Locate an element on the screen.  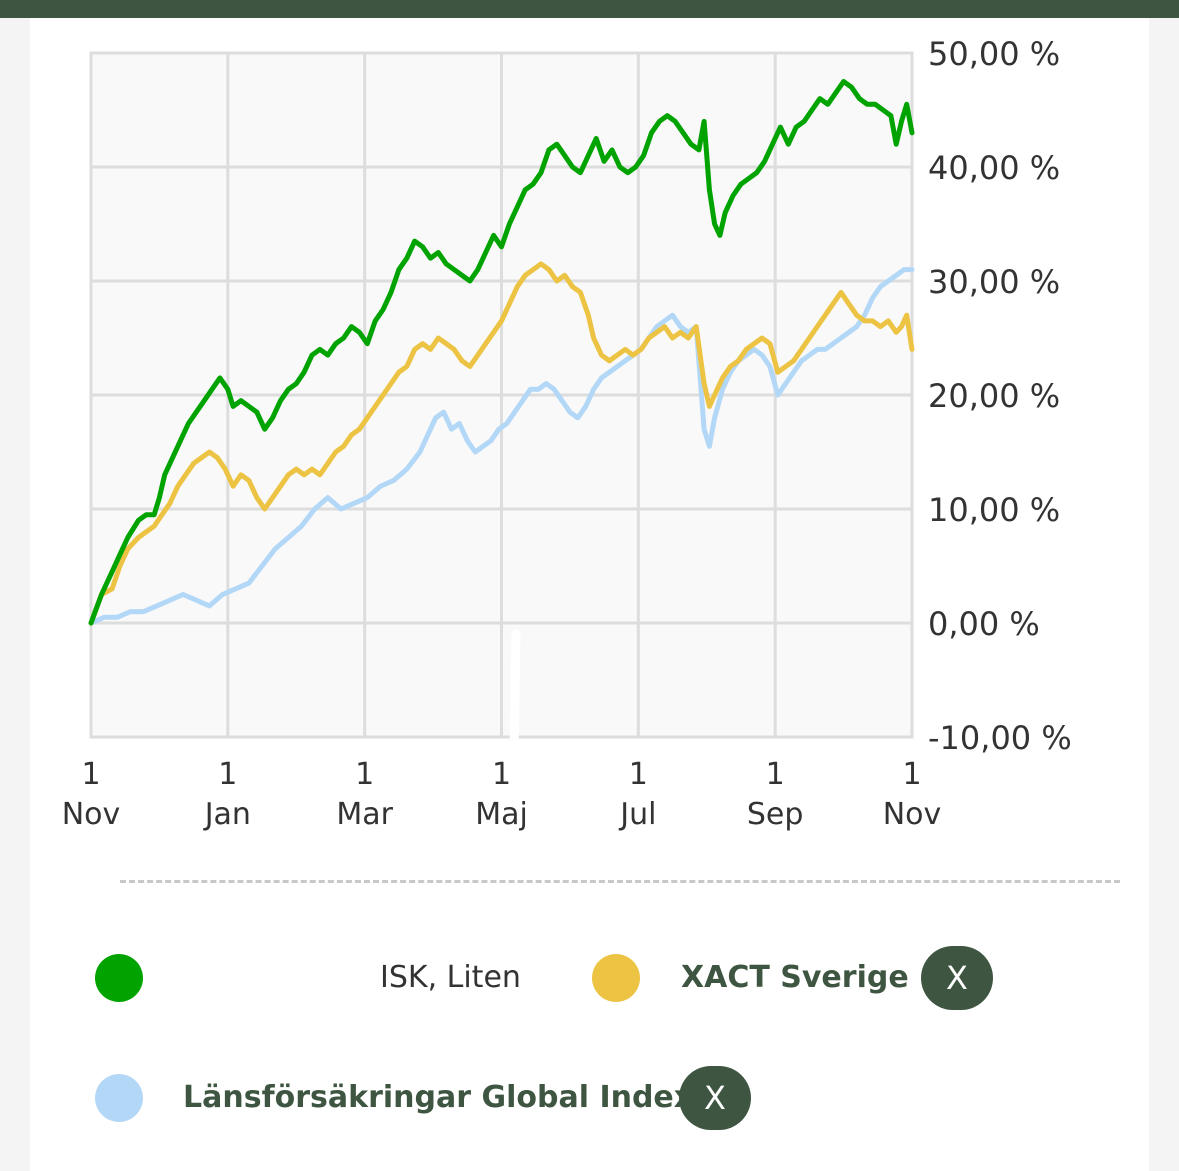
header-bar is located at coordinates (589, 9).